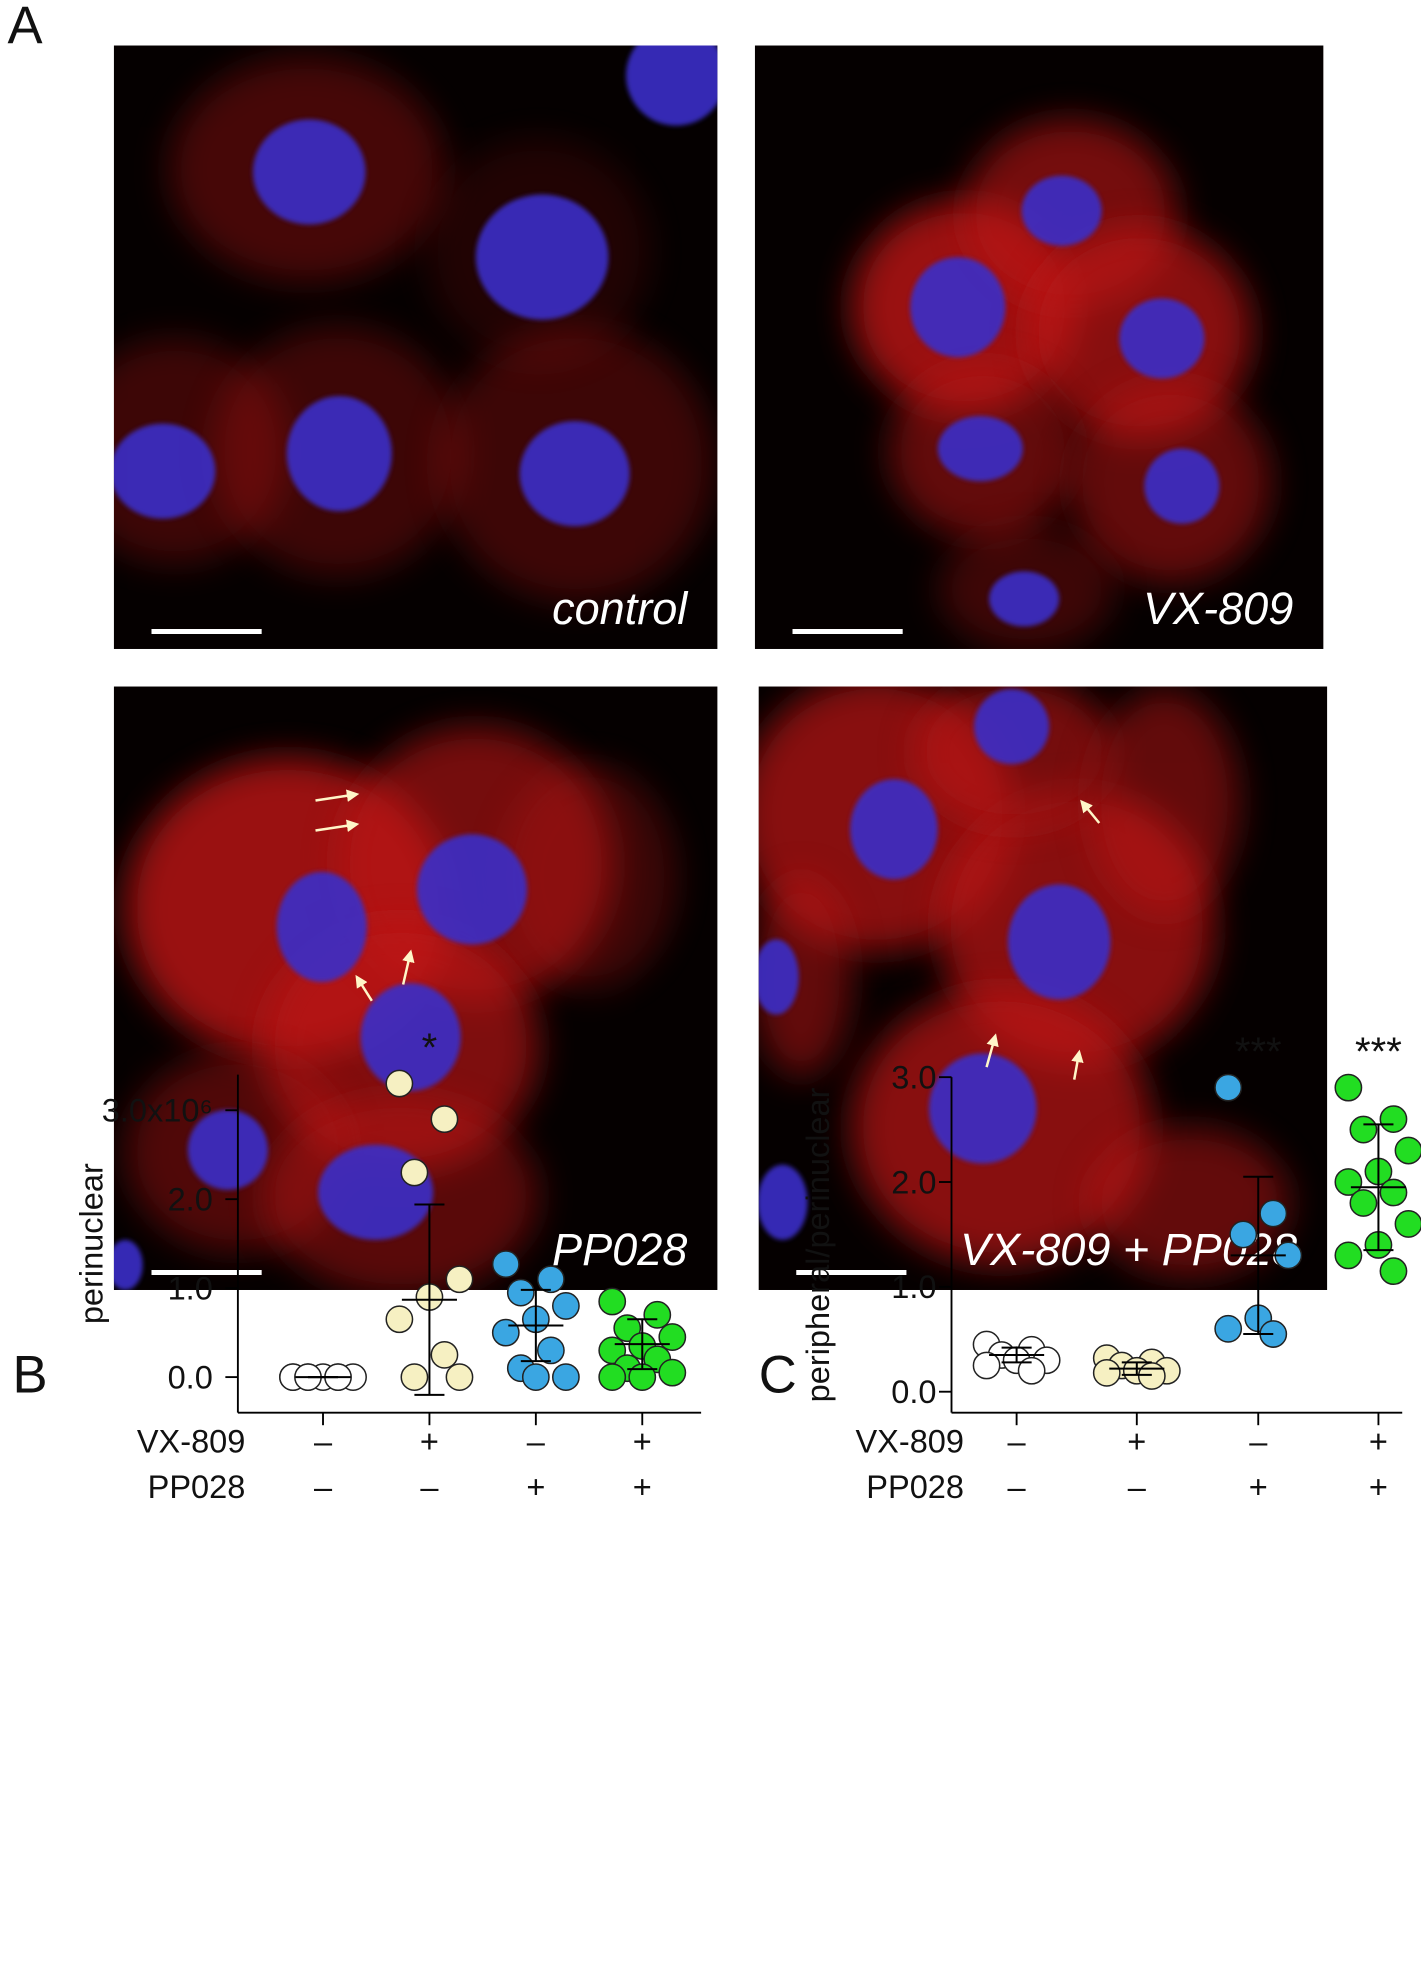 The width and height of the screenshot is (1421, 1964). What do you see at coordinates (430, 1048) in the screenshot?
I see `significance: *` at bounding box center [430, 1048].